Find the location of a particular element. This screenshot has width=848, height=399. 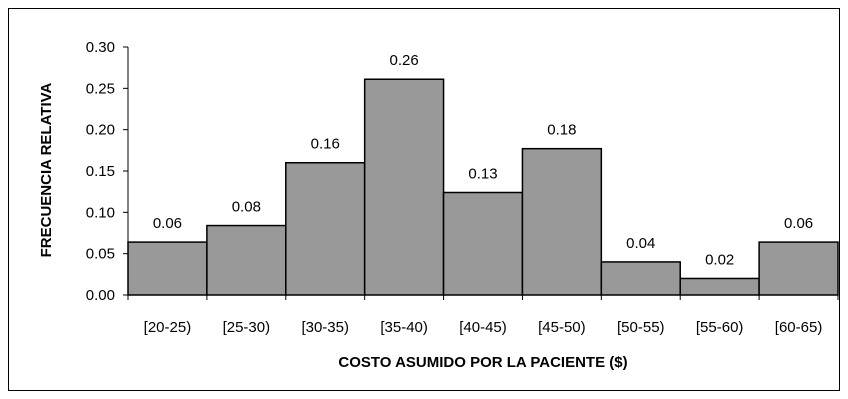

data-label-6: 0.04 is located at coordinates (640, 243).